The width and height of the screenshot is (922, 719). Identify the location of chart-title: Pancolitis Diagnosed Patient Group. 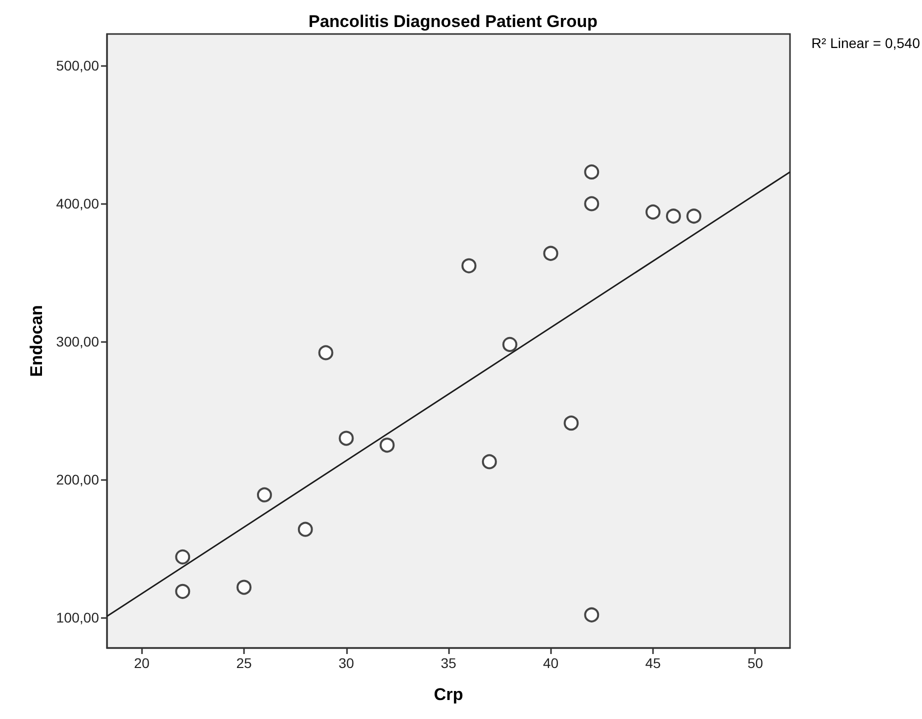
(453, 21).